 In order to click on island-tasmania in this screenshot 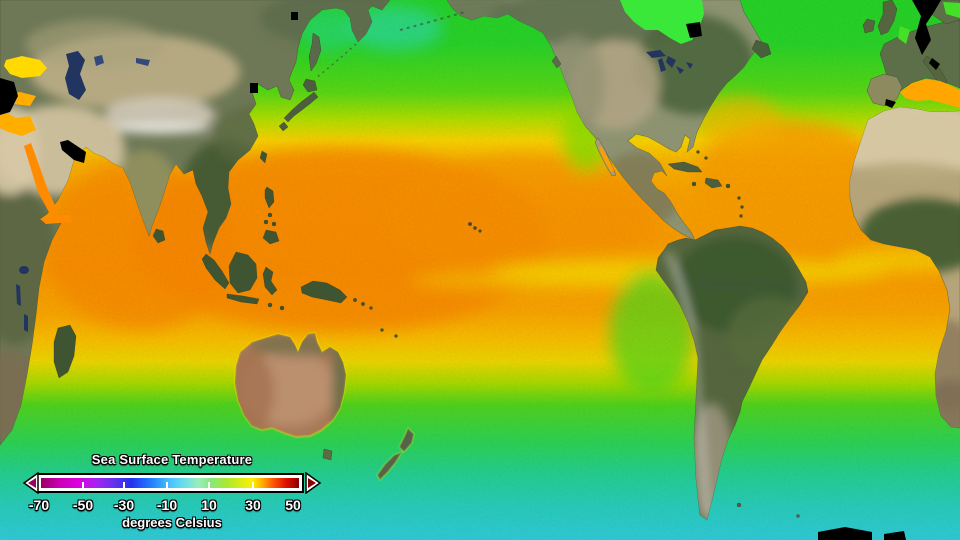, I will do `click(327, 454)`.